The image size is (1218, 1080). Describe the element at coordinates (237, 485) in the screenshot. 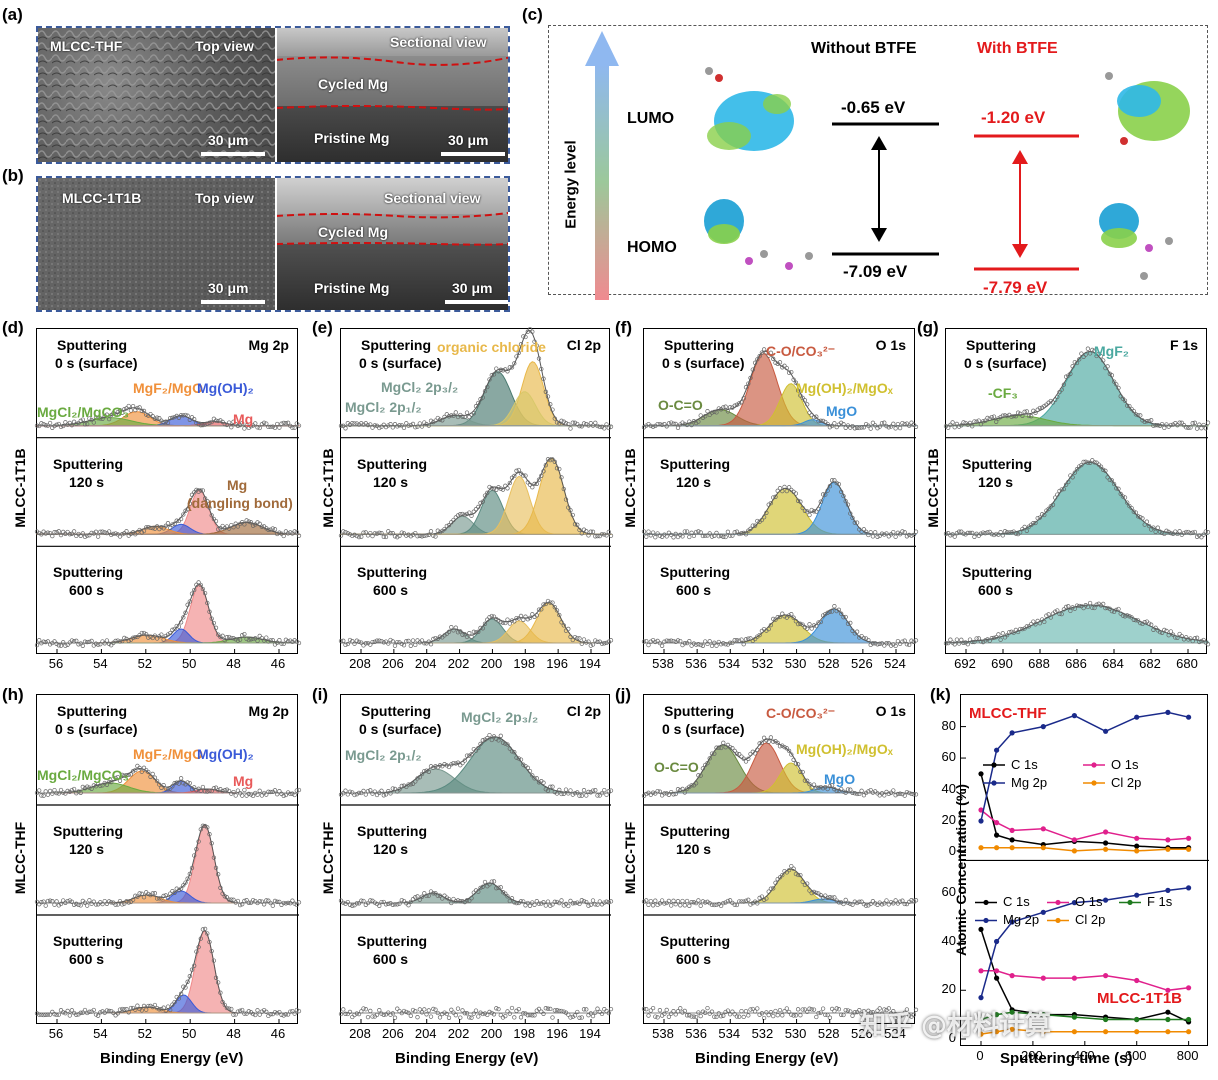

I see `peak-label-d-4: Mg` at that location.